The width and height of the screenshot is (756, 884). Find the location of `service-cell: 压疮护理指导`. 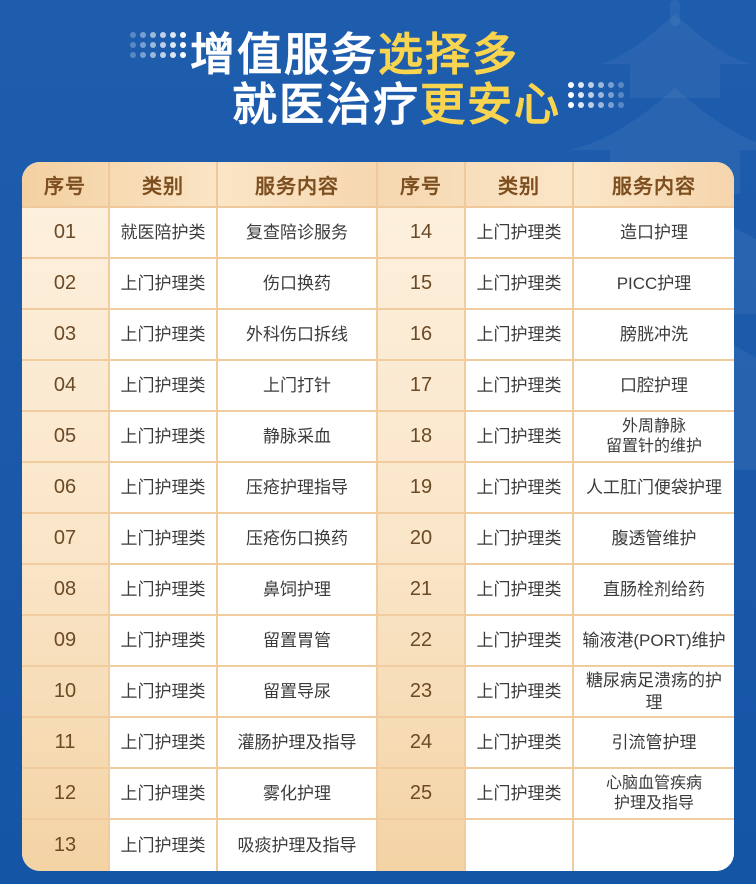

service-cell: 压疮护理指导 is located at coordinates (298, 488).